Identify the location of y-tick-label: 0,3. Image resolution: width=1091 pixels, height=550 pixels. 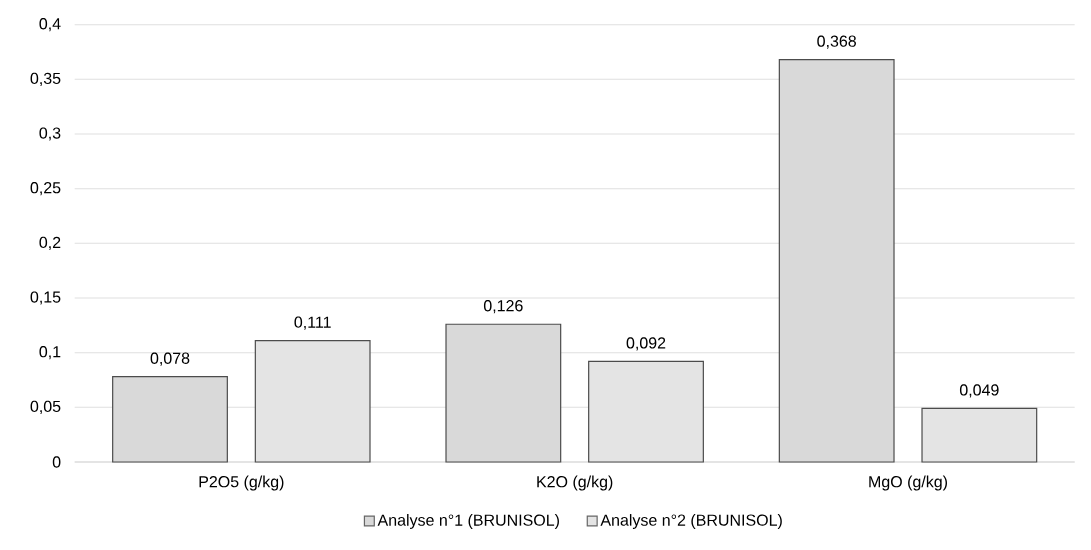
(50, 134).